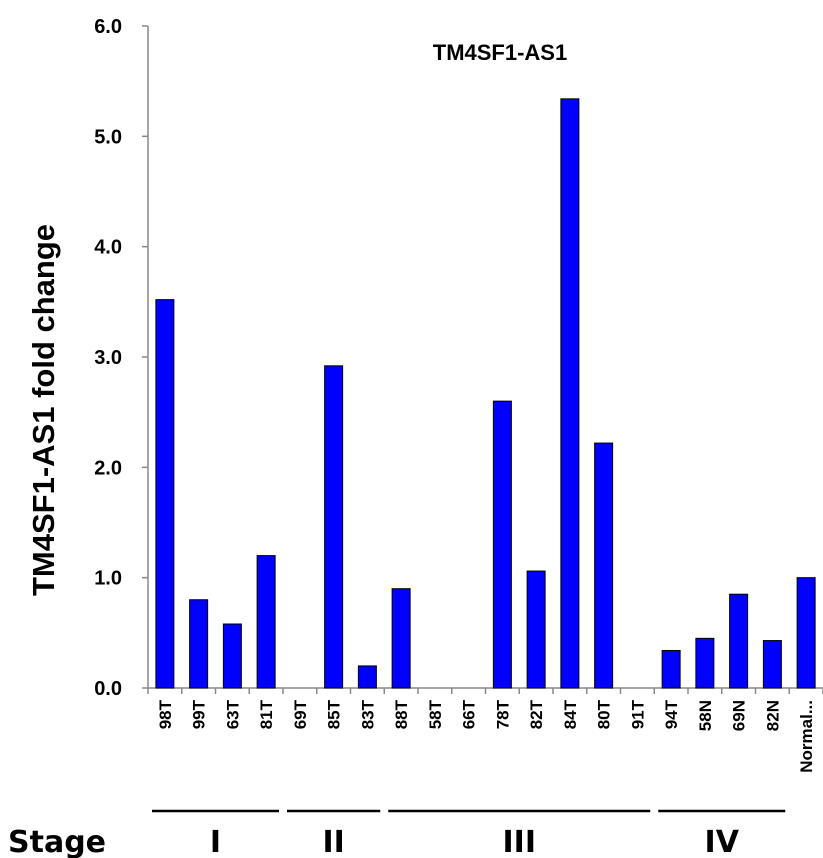 Image resolution: width=823 pixels, height=858 pixels. What do you see at coordinates (671, 714) in the screenshot?
I see `x-tick-label: 94T` at bounding box center [671, 714].